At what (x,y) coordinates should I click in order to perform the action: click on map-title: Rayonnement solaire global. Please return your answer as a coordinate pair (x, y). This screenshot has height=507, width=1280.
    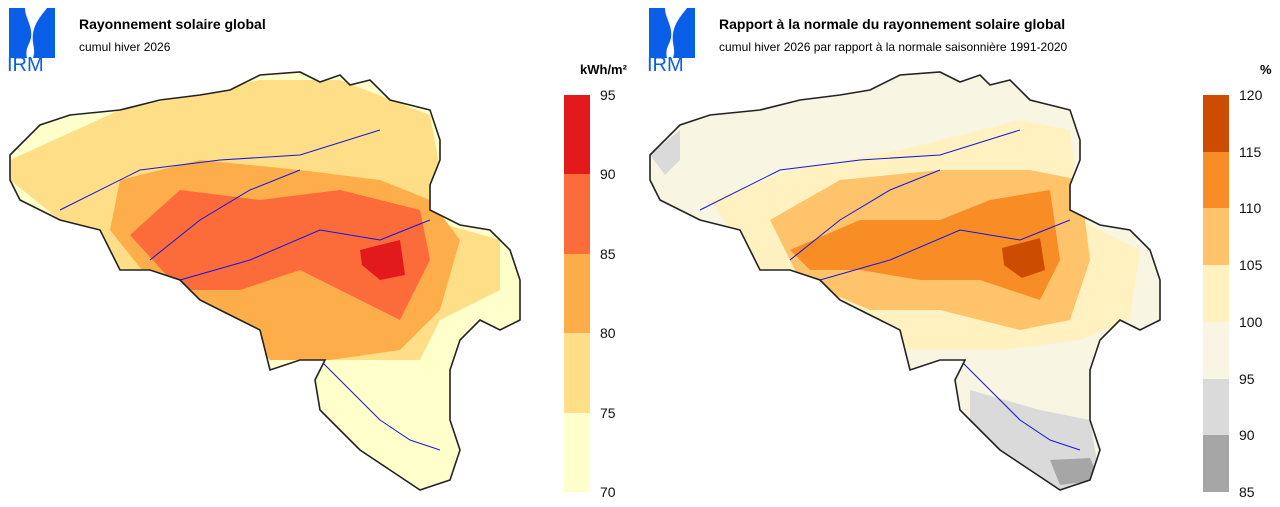
    Looking at the image, I should click on (172, 24).